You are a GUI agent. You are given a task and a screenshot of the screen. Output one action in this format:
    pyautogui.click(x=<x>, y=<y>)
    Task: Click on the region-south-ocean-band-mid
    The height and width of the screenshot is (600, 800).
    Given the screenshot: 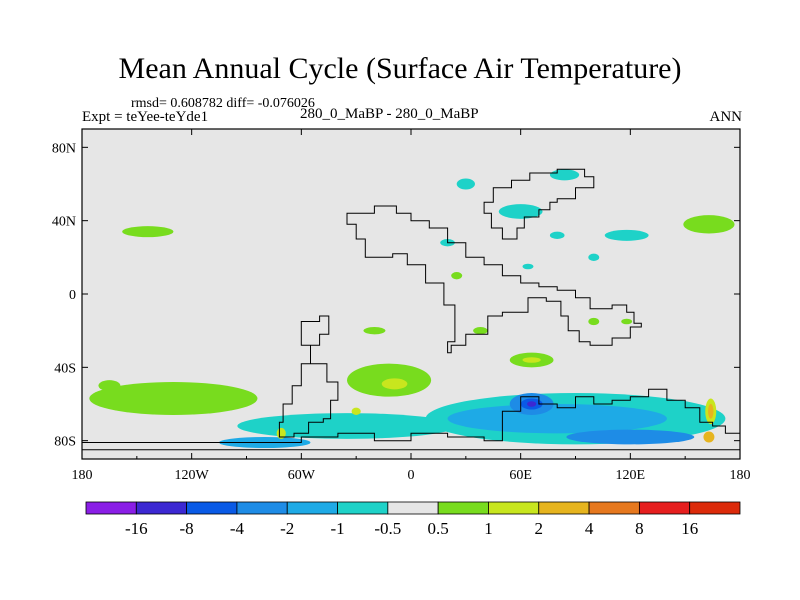 What is the action you would take?
    pyautogui.click(x=557, y=419)
    